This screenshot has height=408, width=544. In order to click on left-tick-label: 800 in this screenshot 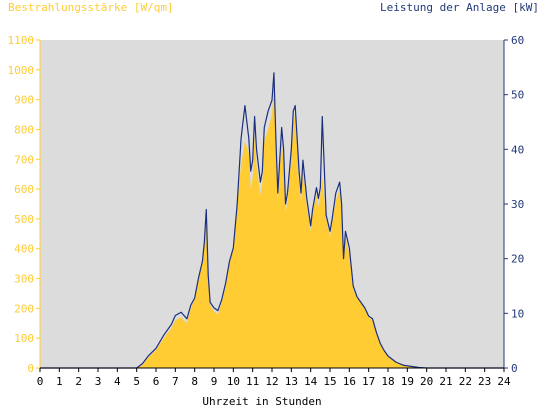, I will do `click(24, 129)`.